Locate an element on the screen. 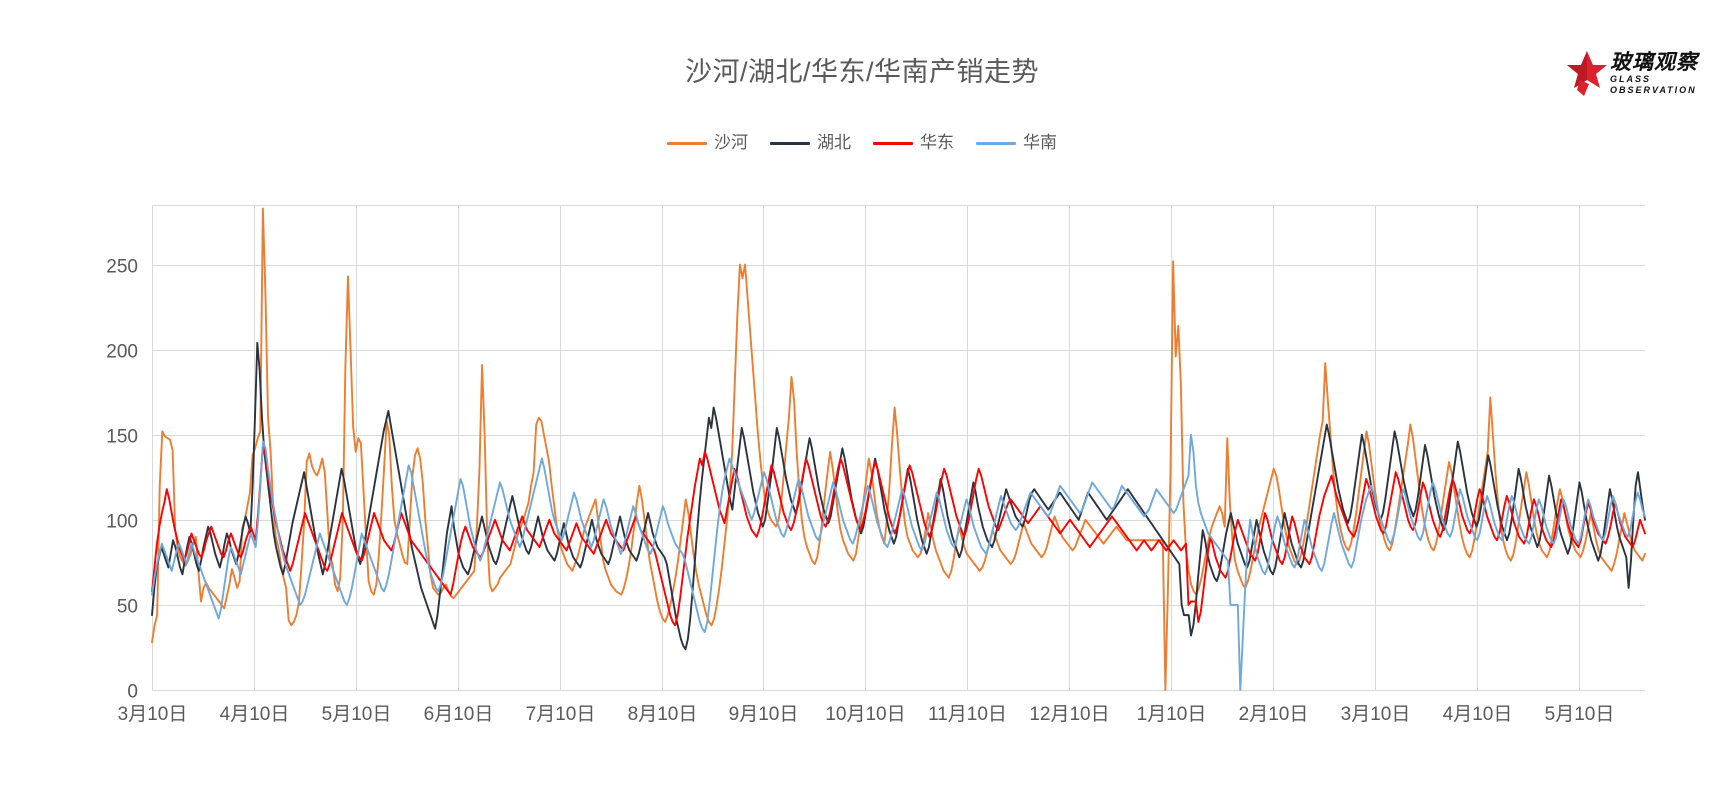 The height and width of the screenshot is (802, 1724). legend-label: 沙河 is located at coordinates (731, 142).